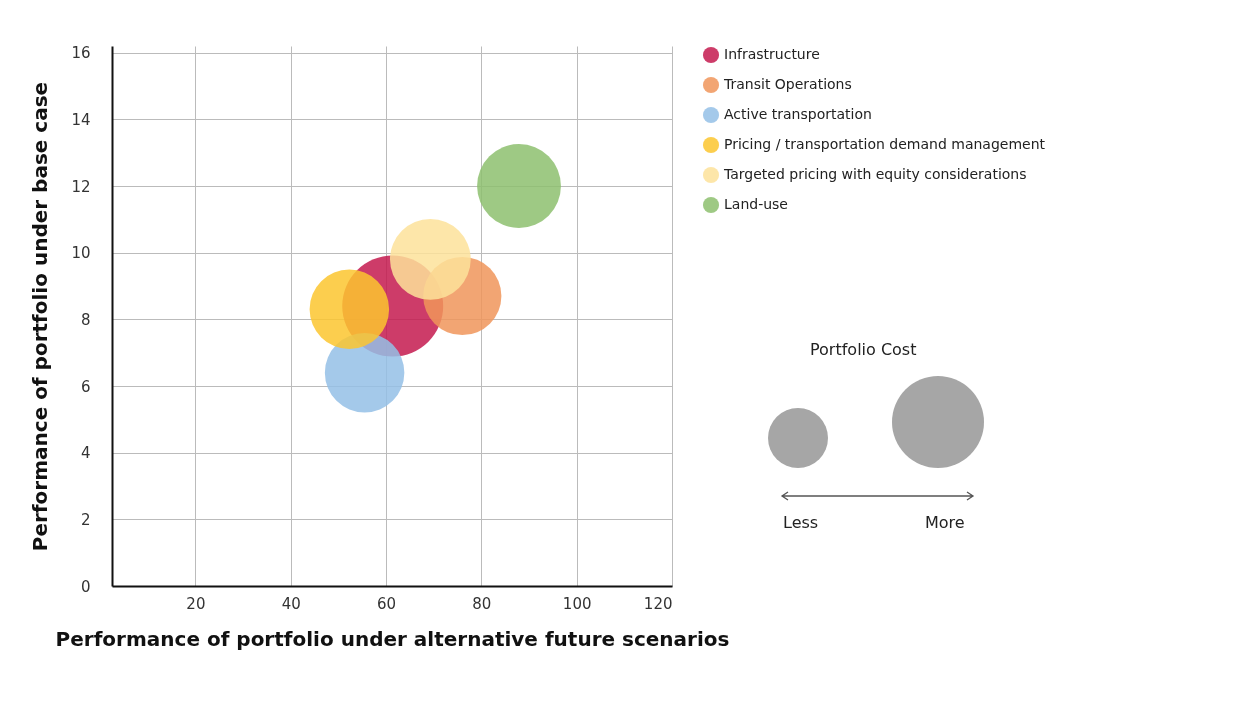 The height and width of the screenshot is (705, 1259). What do you see at coordinates (81, 253) in the screenshot?
I see `y-tick-label: 10` at bounding box center [81, 253].